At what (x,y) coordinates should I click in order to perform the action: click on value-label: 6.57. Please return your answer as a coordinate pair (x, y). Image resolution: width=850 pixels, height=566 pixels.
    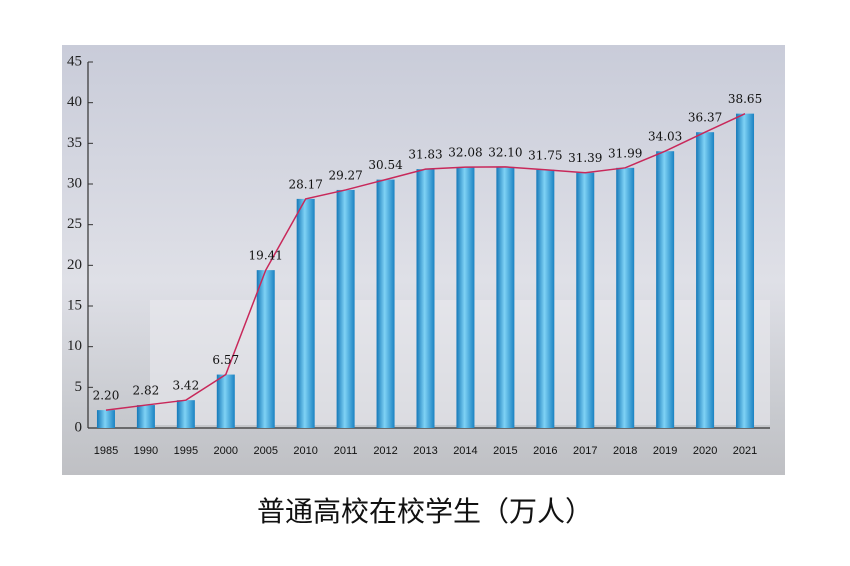
    Looking at the image, I should click on (225, 360).